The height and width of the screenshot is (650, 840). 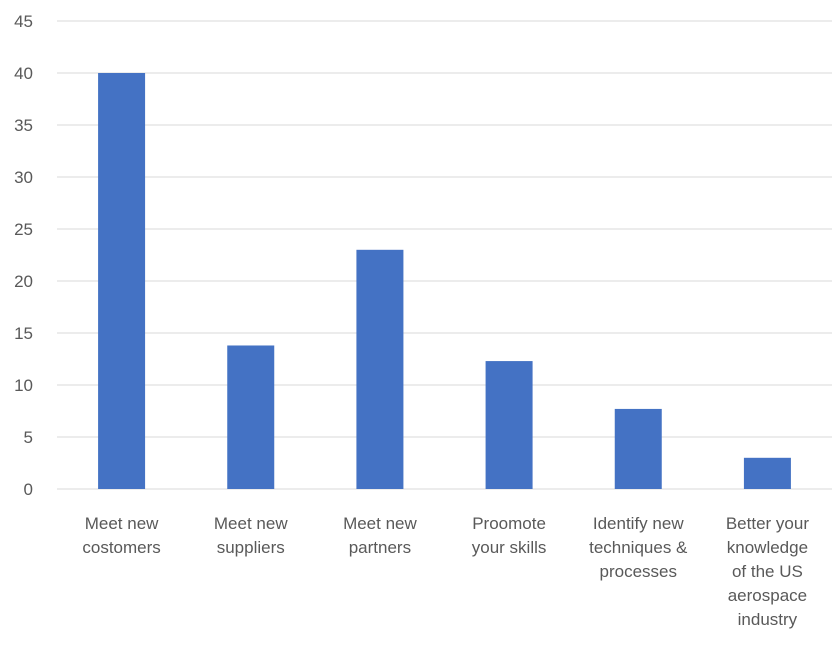 I want to click on y-tick-label: 35, so click(x=23, y=125).